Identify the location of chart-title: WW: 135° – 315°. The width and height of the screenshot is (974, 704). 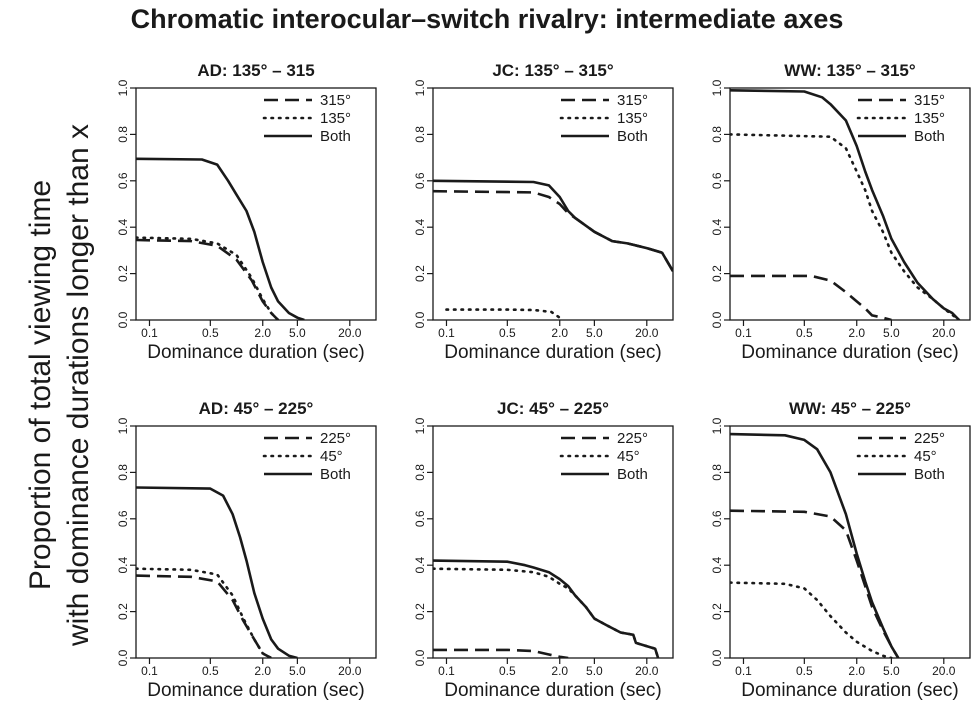
(850, 70).